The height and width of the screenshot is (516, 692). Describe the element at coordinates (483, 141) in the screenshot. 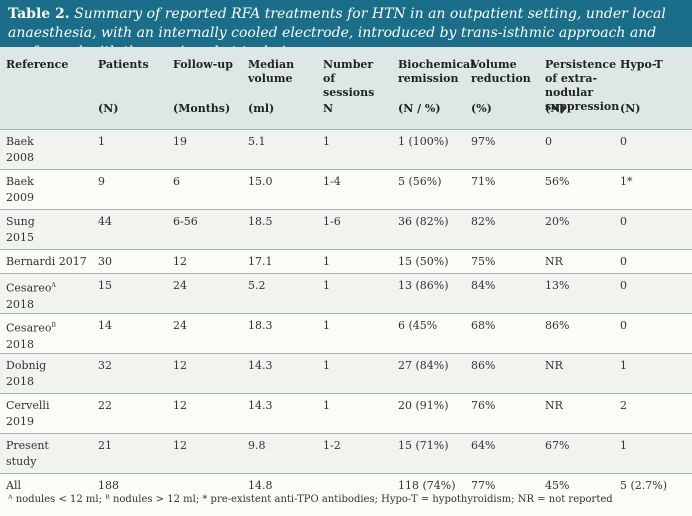

I see `reduction-cell: 97%` at that location.